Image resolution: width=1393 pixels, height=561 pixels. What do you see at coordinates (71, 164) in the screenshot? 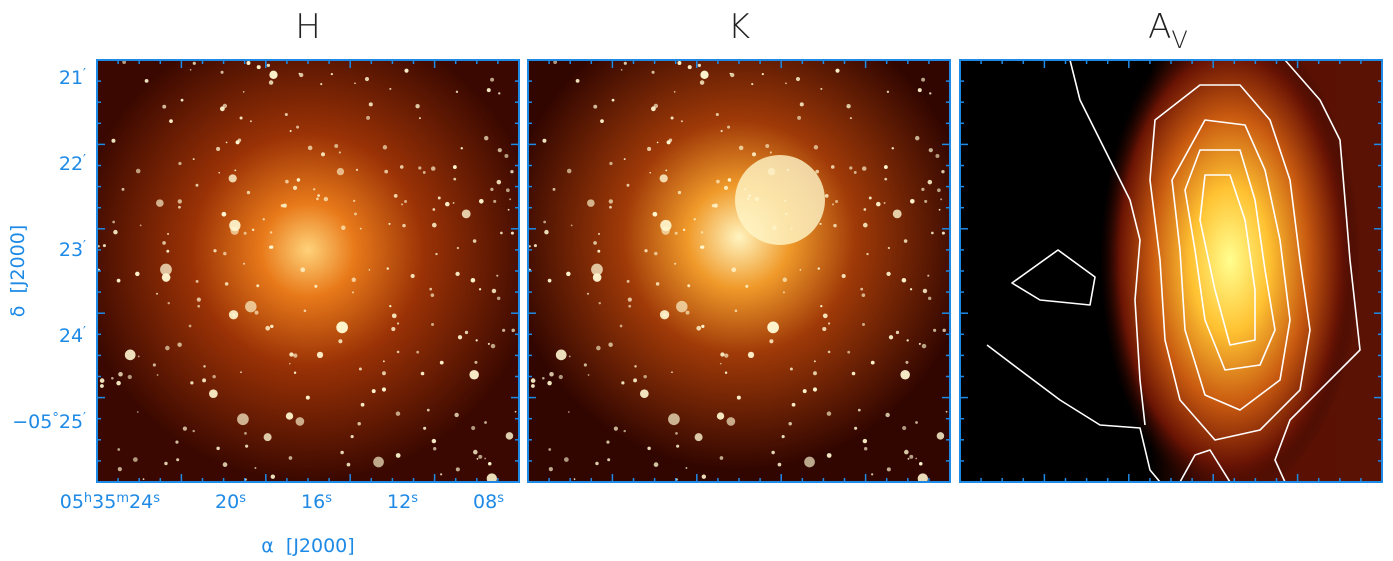
I see `label-part: 22` at bounding box center [71, 164].